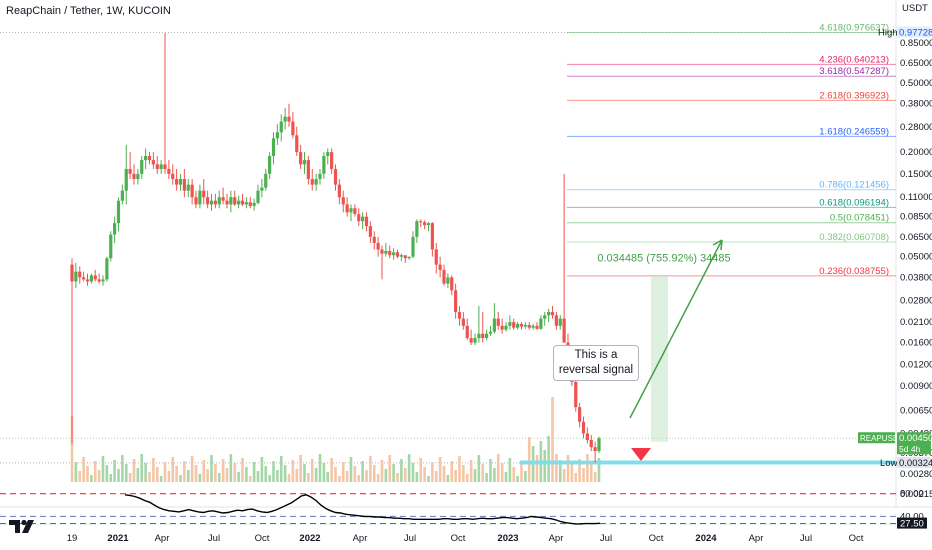 The width and height of the screenshot is (932, 550). Describe the element at coordinates (641, 454) in the screenshot. I see `down-triangle-icon` at that location.